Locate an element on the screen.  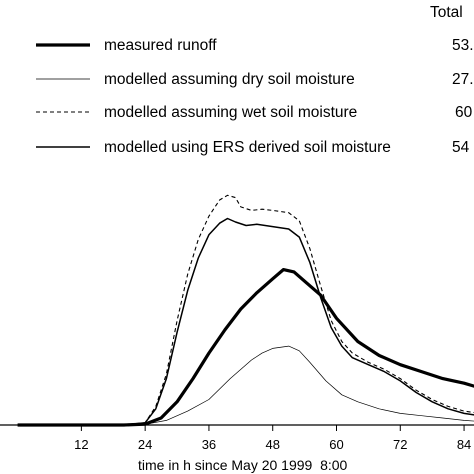
x-tick-label: 24 is located at coordinates (145, 444).